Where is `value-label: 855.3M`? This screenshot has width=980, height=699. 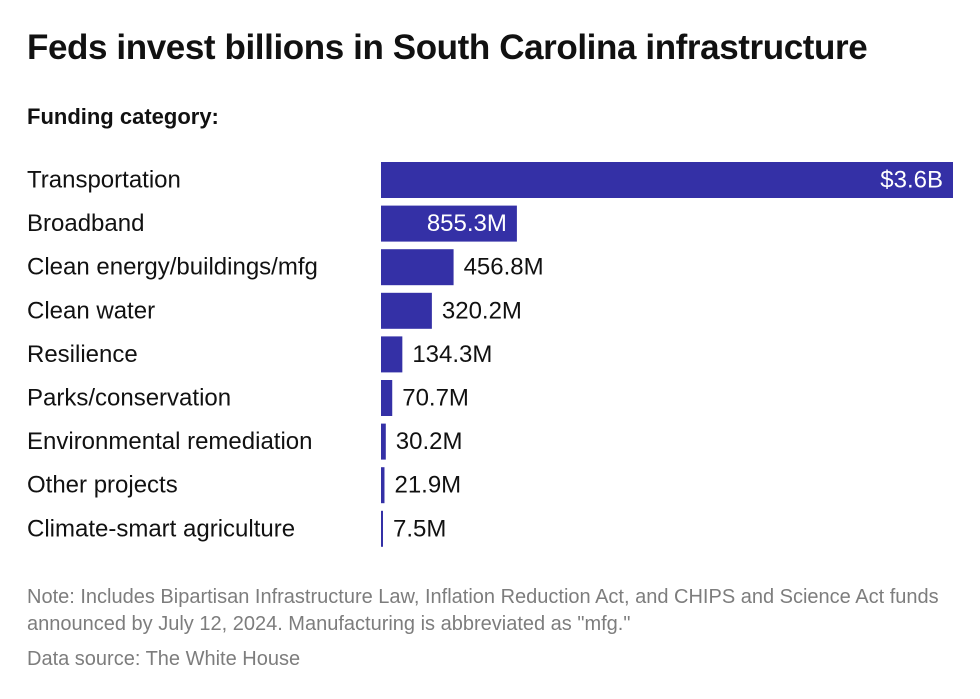
value-label: 855.3M is located at coordinates (467, 223).